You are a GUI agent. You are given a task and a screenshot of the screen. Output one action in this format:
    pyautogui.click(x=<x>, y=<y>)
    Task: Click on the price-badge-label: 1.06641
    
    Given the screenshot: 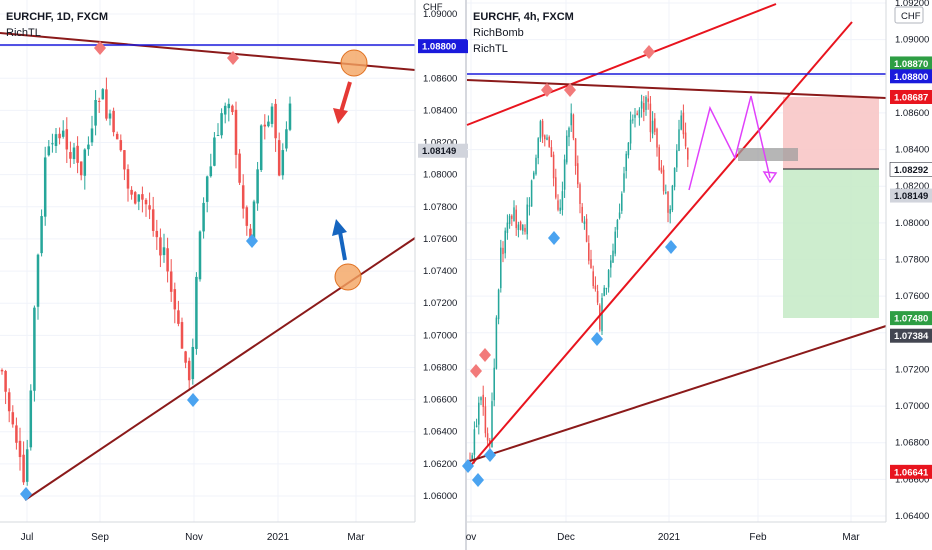 What is the action you would take?
    pyautogui.click(x=911, y=472)
    